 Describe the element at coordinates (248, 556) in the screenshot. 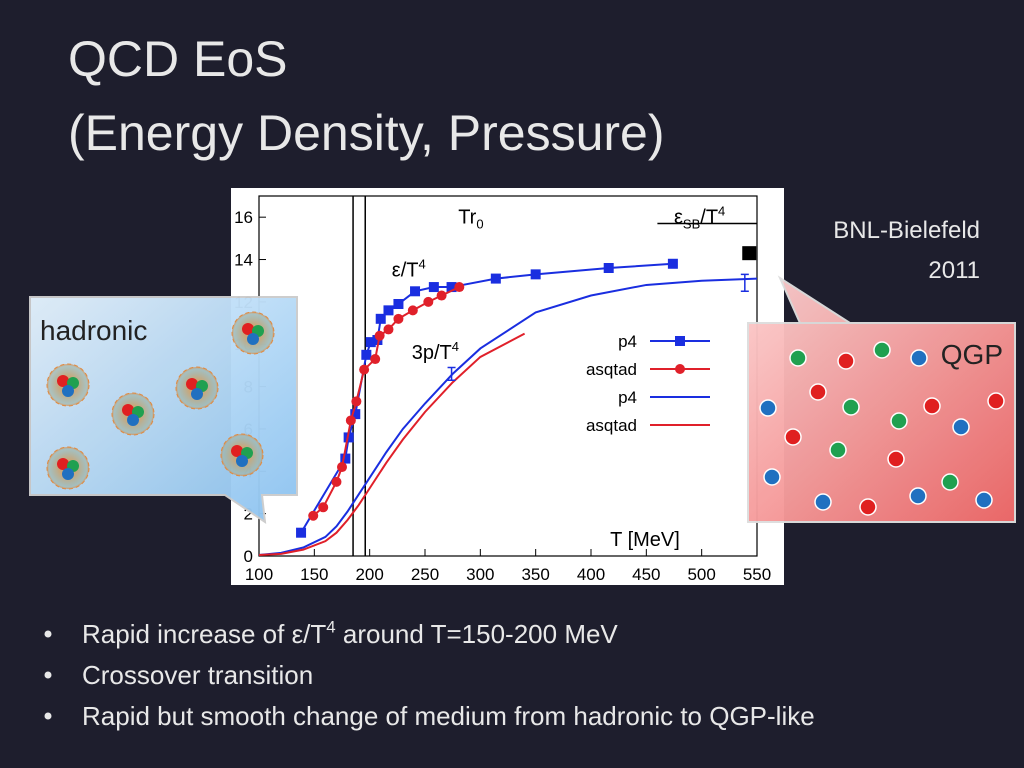

I see `y-tick-label: 0` at that location.